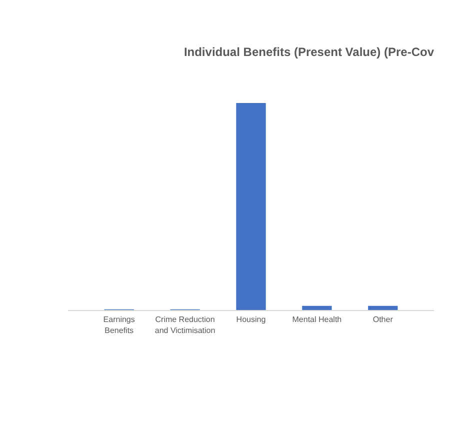  I want to click on x-tick-label: Housing, so click(251, 319).